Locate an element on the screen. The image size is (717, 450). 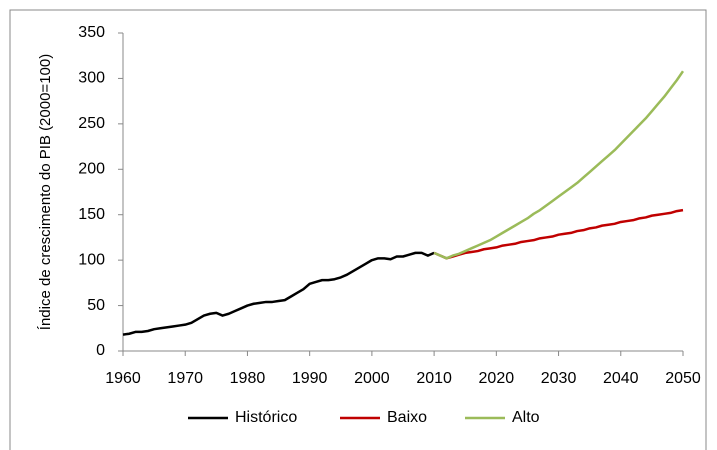
x-tick-label: 2020 is located at coordinates (497, 378).